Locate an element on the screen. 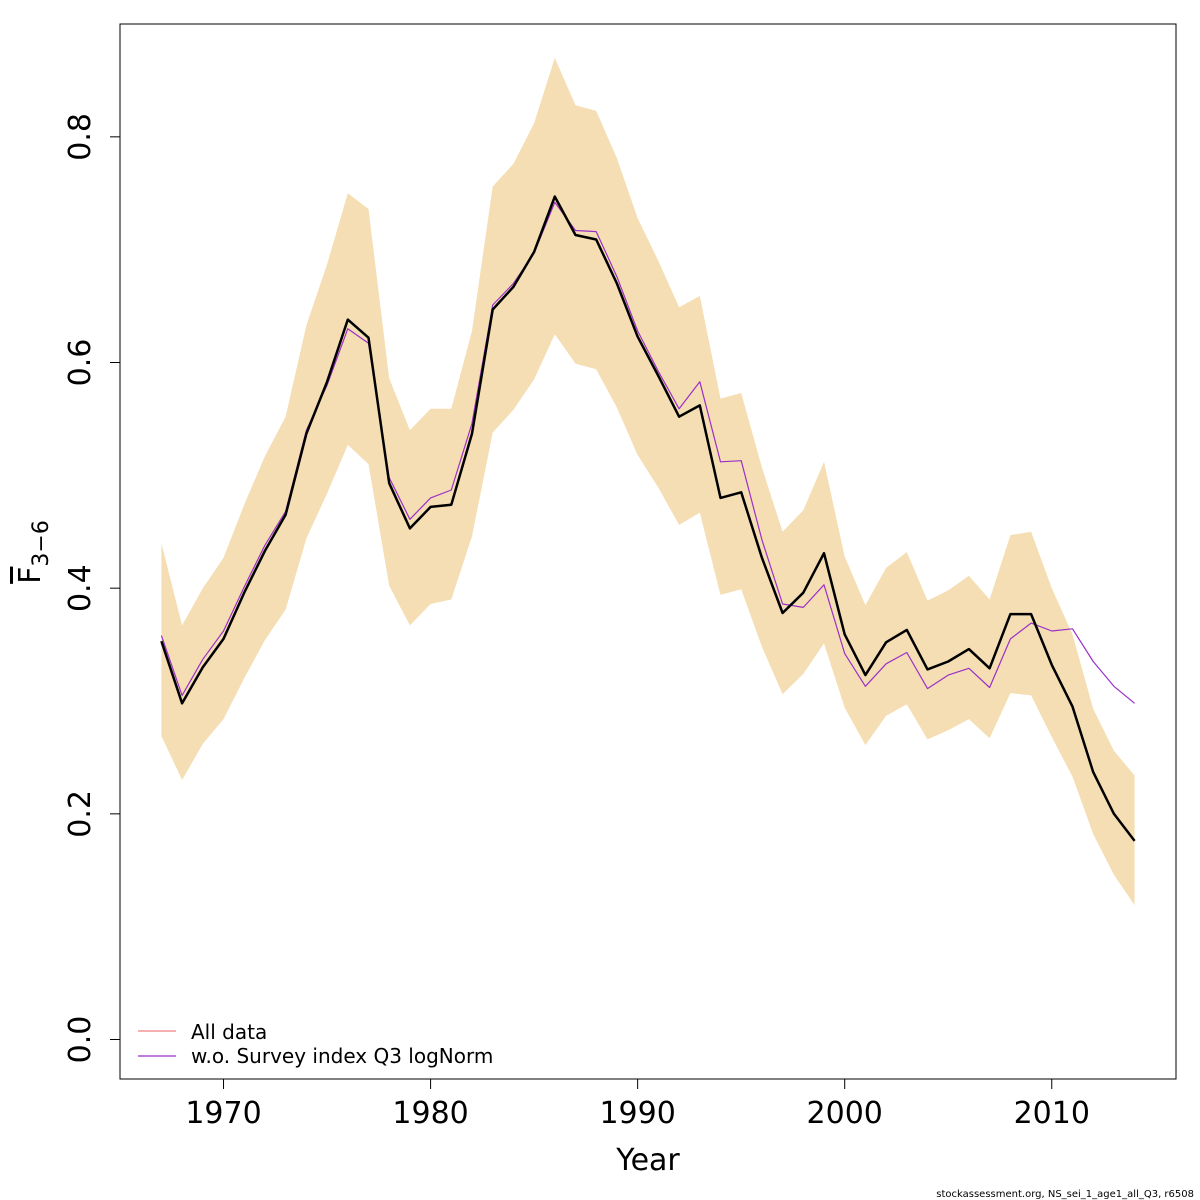  y-axis-title: F3−6 is located at coordinates (33, 552).